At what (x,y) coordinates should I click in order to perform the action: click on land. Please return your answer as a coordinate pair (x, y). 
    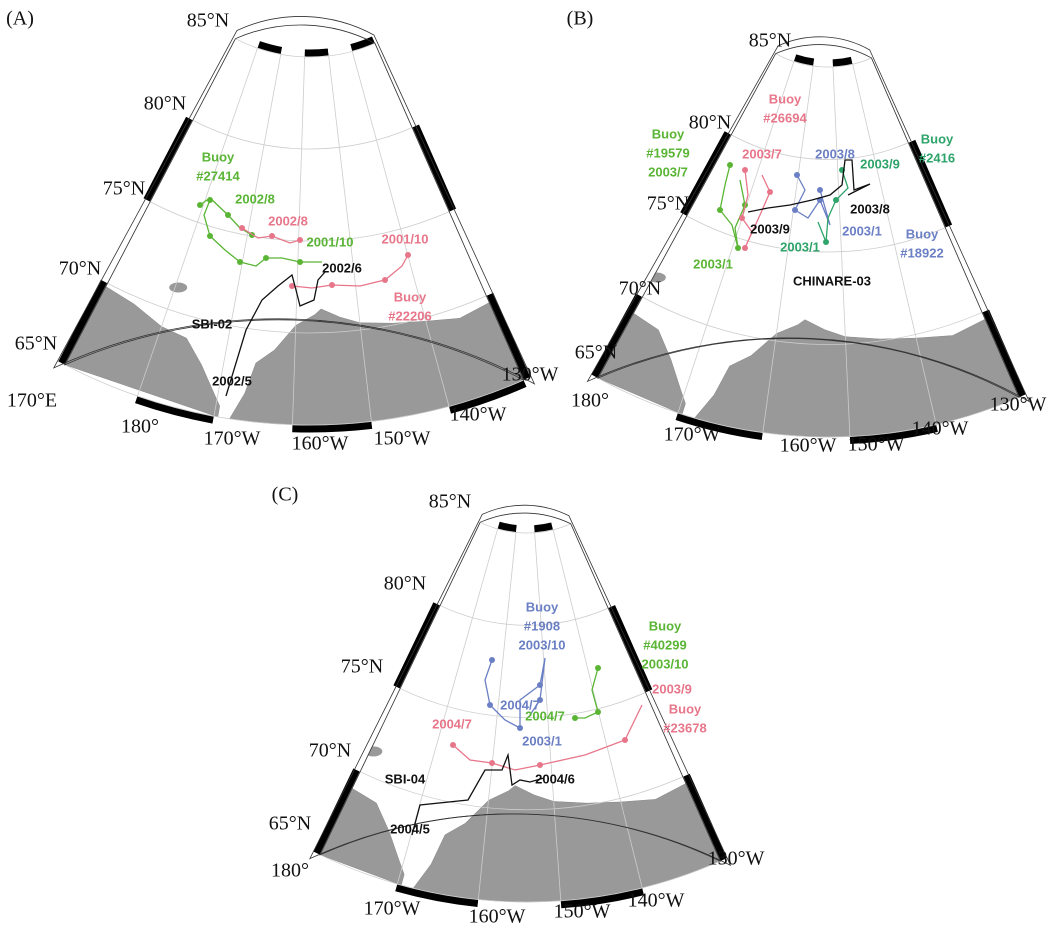
    Looking at the image, I should click on (142, 352).